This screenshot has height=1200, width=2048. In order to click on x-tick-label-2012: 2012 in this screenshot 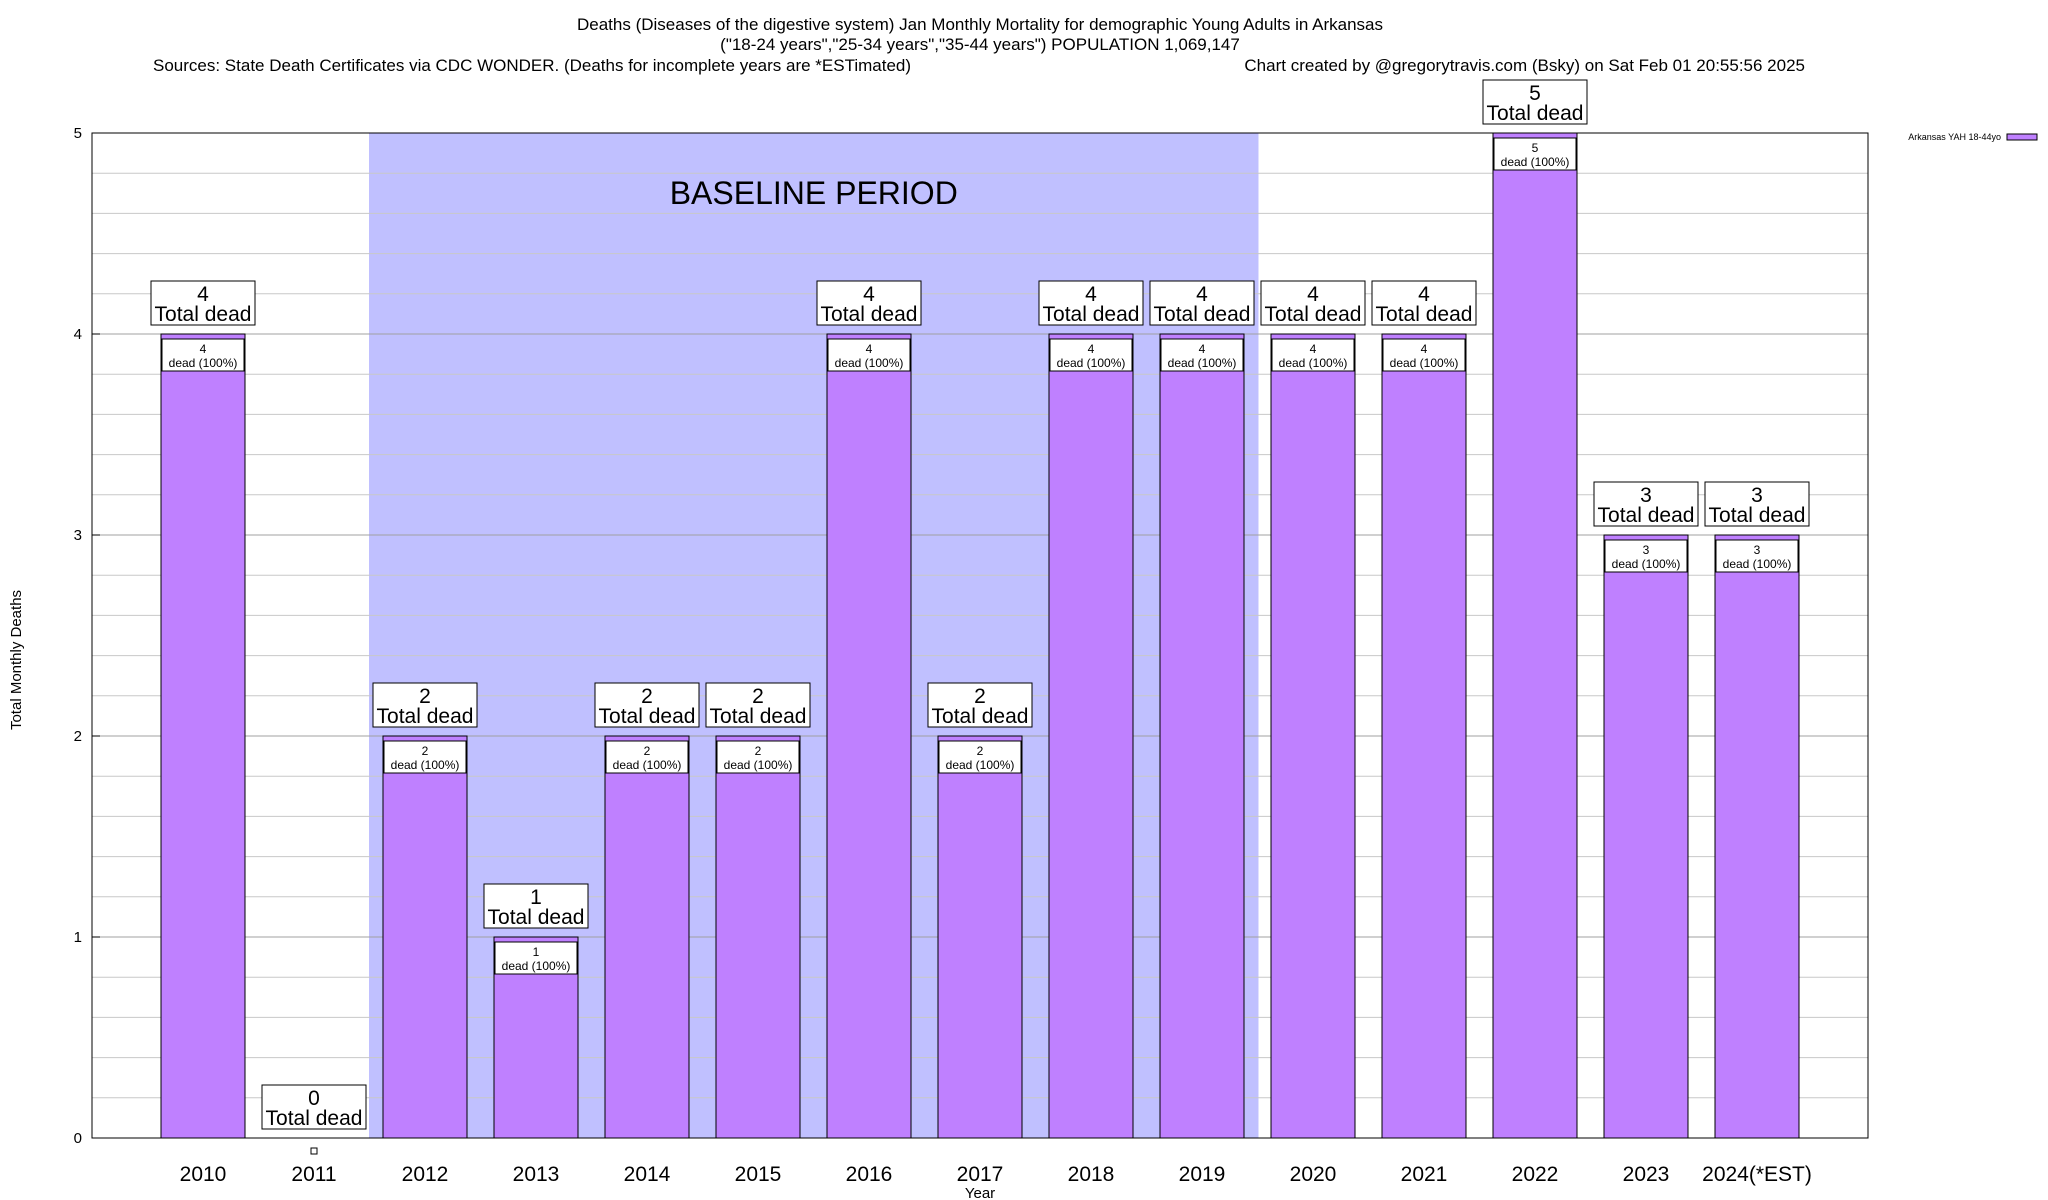, I will do `click(425, 1174)`.